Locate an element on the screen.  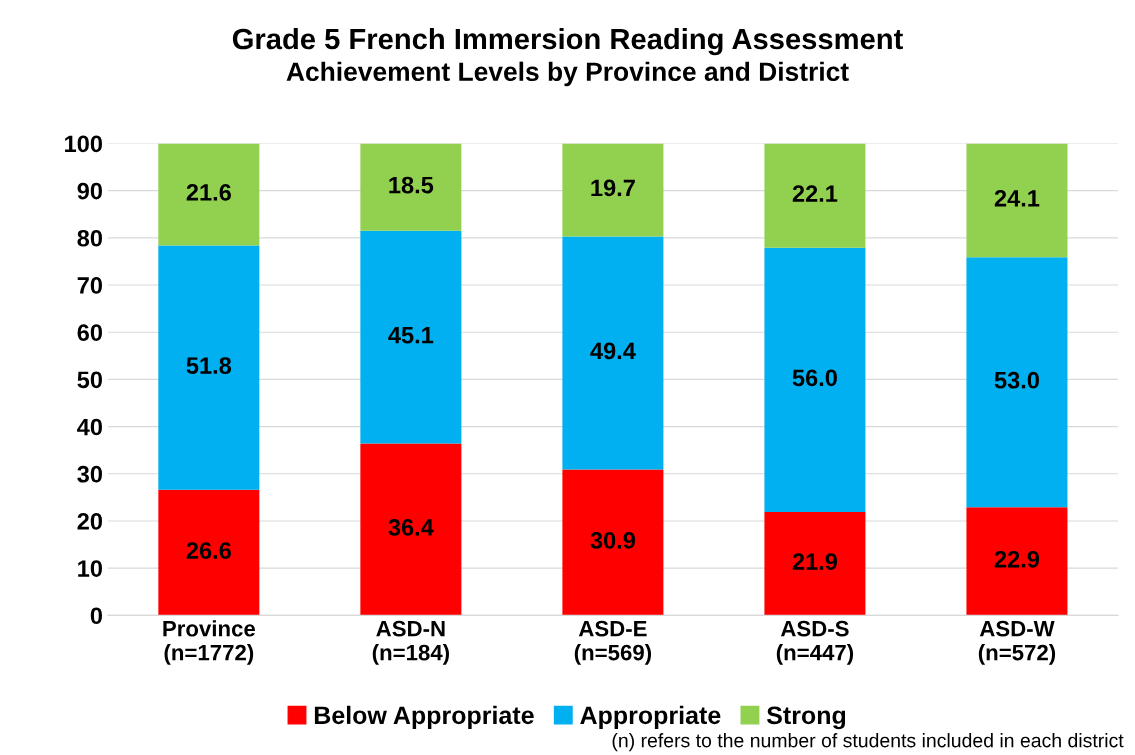
text: 24.1 is located at coordinates (1017, 198).